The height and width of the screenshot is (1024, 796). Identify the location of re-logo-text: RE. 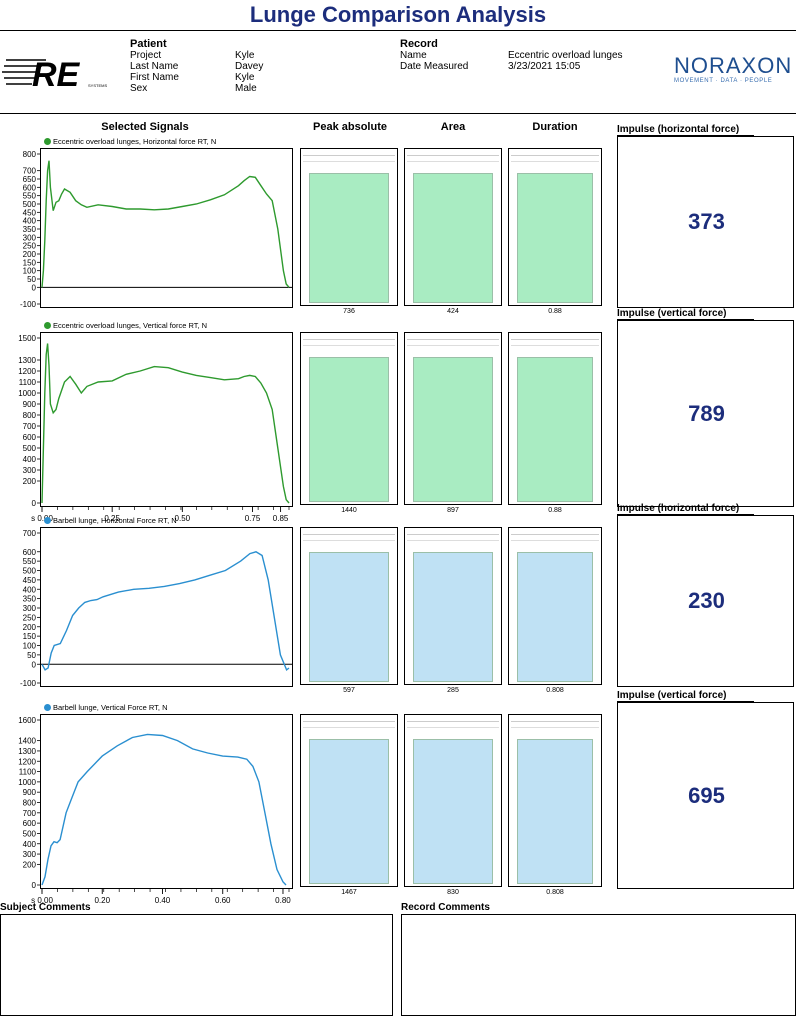
(56, 75).